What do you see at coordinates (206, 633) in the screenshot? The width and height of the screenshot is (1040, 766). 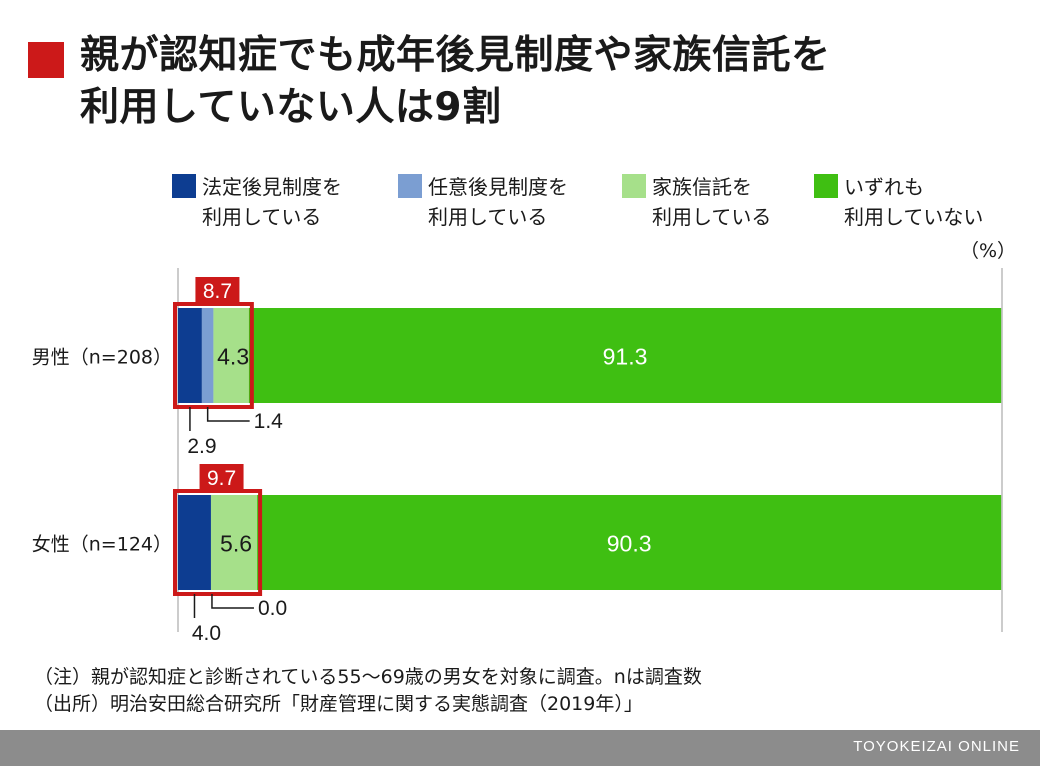 I see `data-label-small: 4.0` at bounding box center [206, 633].